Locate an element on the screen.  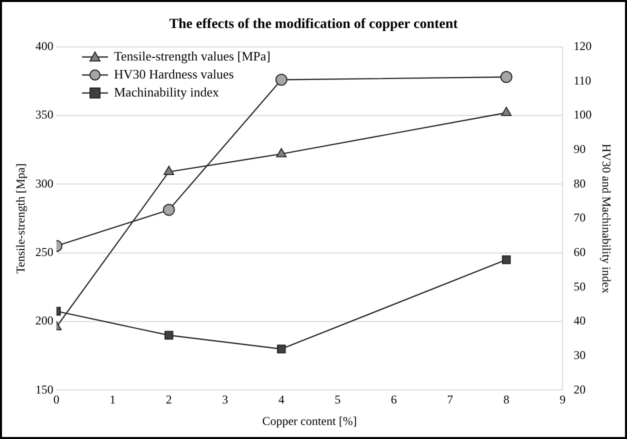
y2-tick-label: 100 is located at coordinates (583, 115).